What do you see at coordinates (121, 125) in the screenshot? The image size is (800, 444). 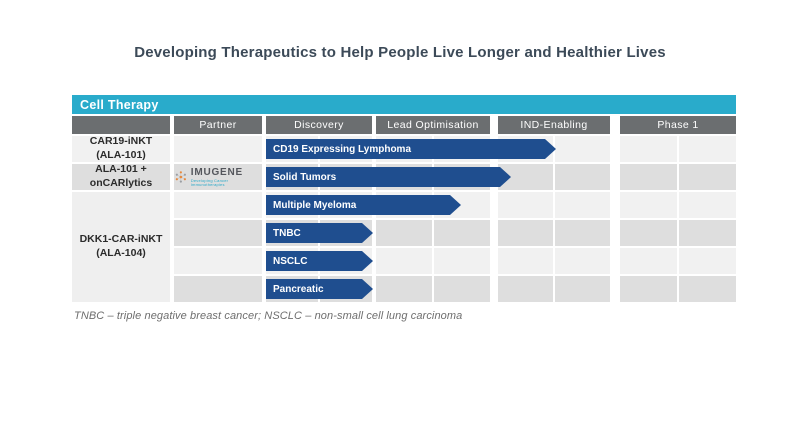 I see `column-header-programs` at bounding box center [121, 125].